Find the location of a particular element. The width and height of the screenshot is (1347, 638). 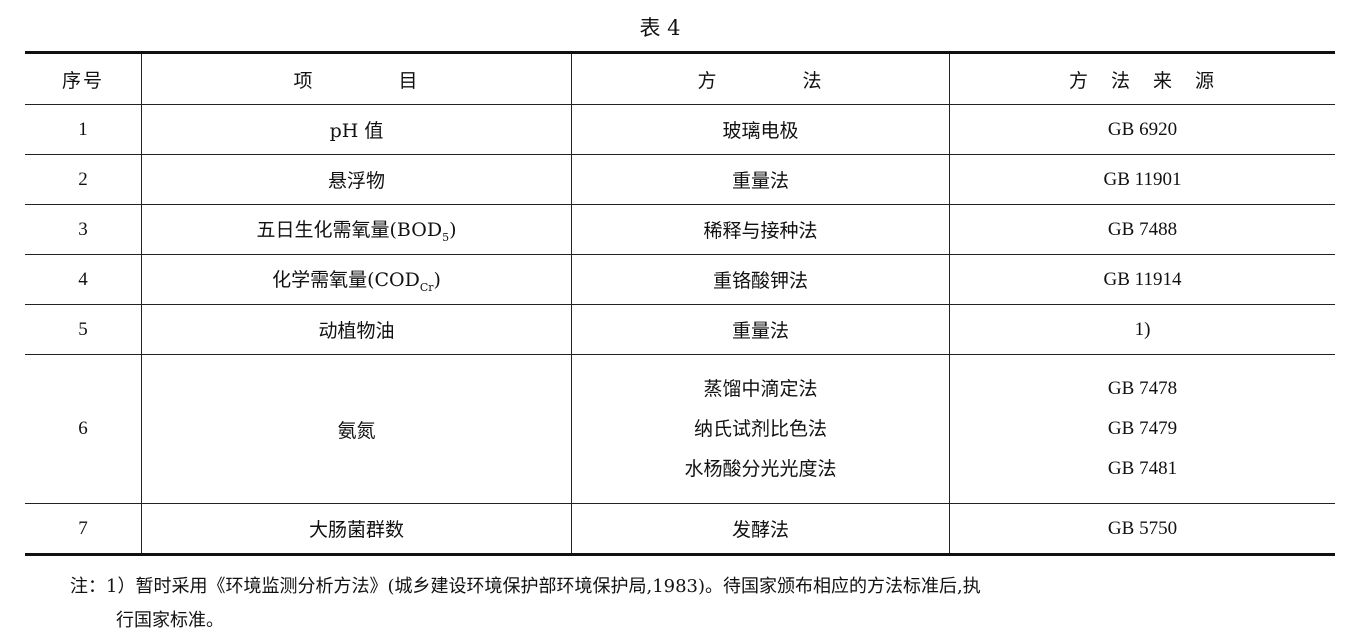

cell-source: GB 11901 is located at coordinates (1142, 179).